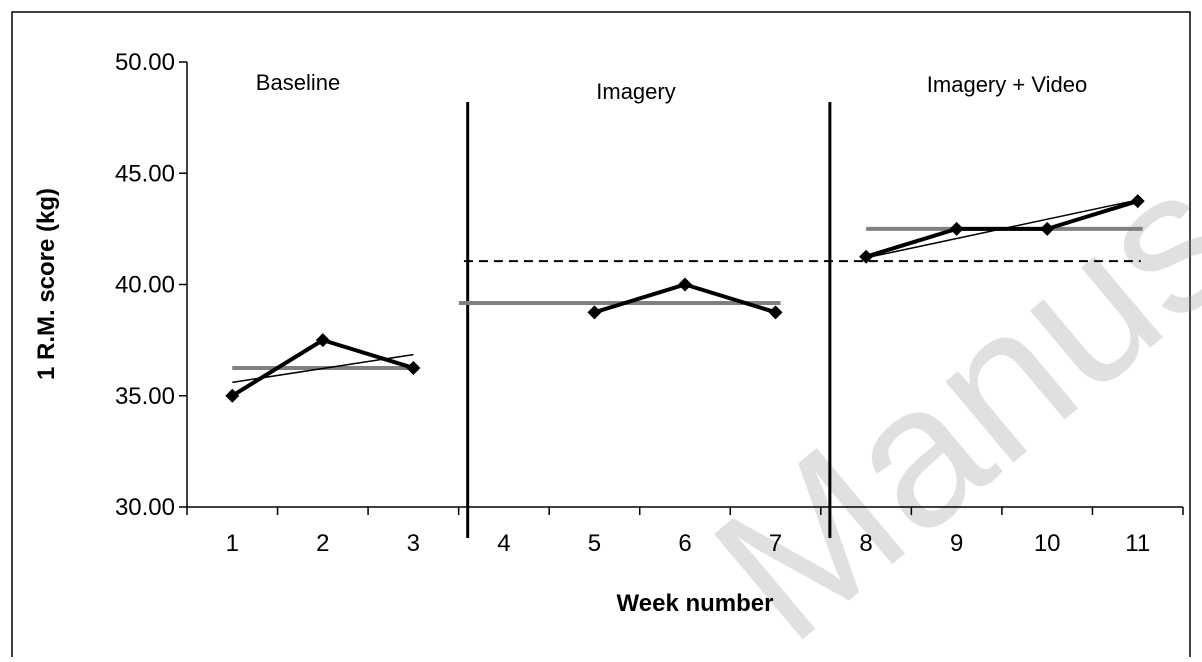 The height and width of the screenshot is (662, 1202). I want to click on x-tick-label: 6, so click(684, 543).